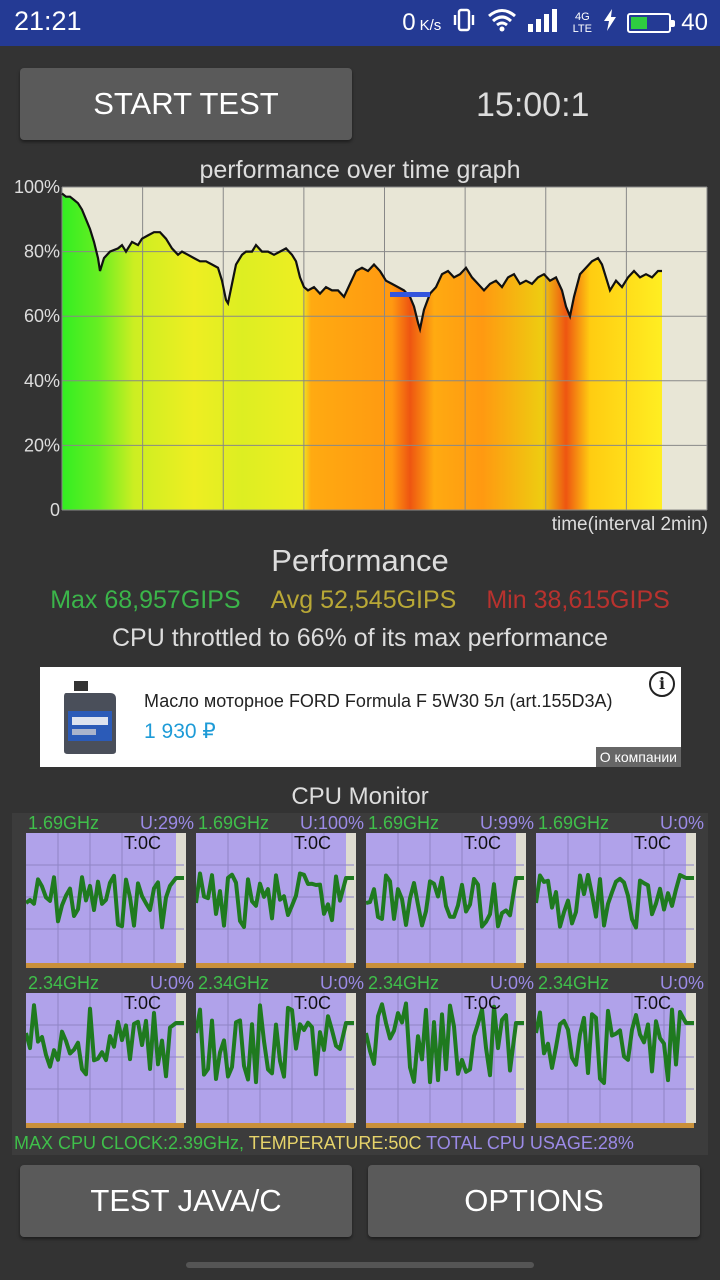 This screenshot has height=1280, width=720. I want to click on cpu-core-2: 1.69GHz U:99% T:0C, so click(450, 890).